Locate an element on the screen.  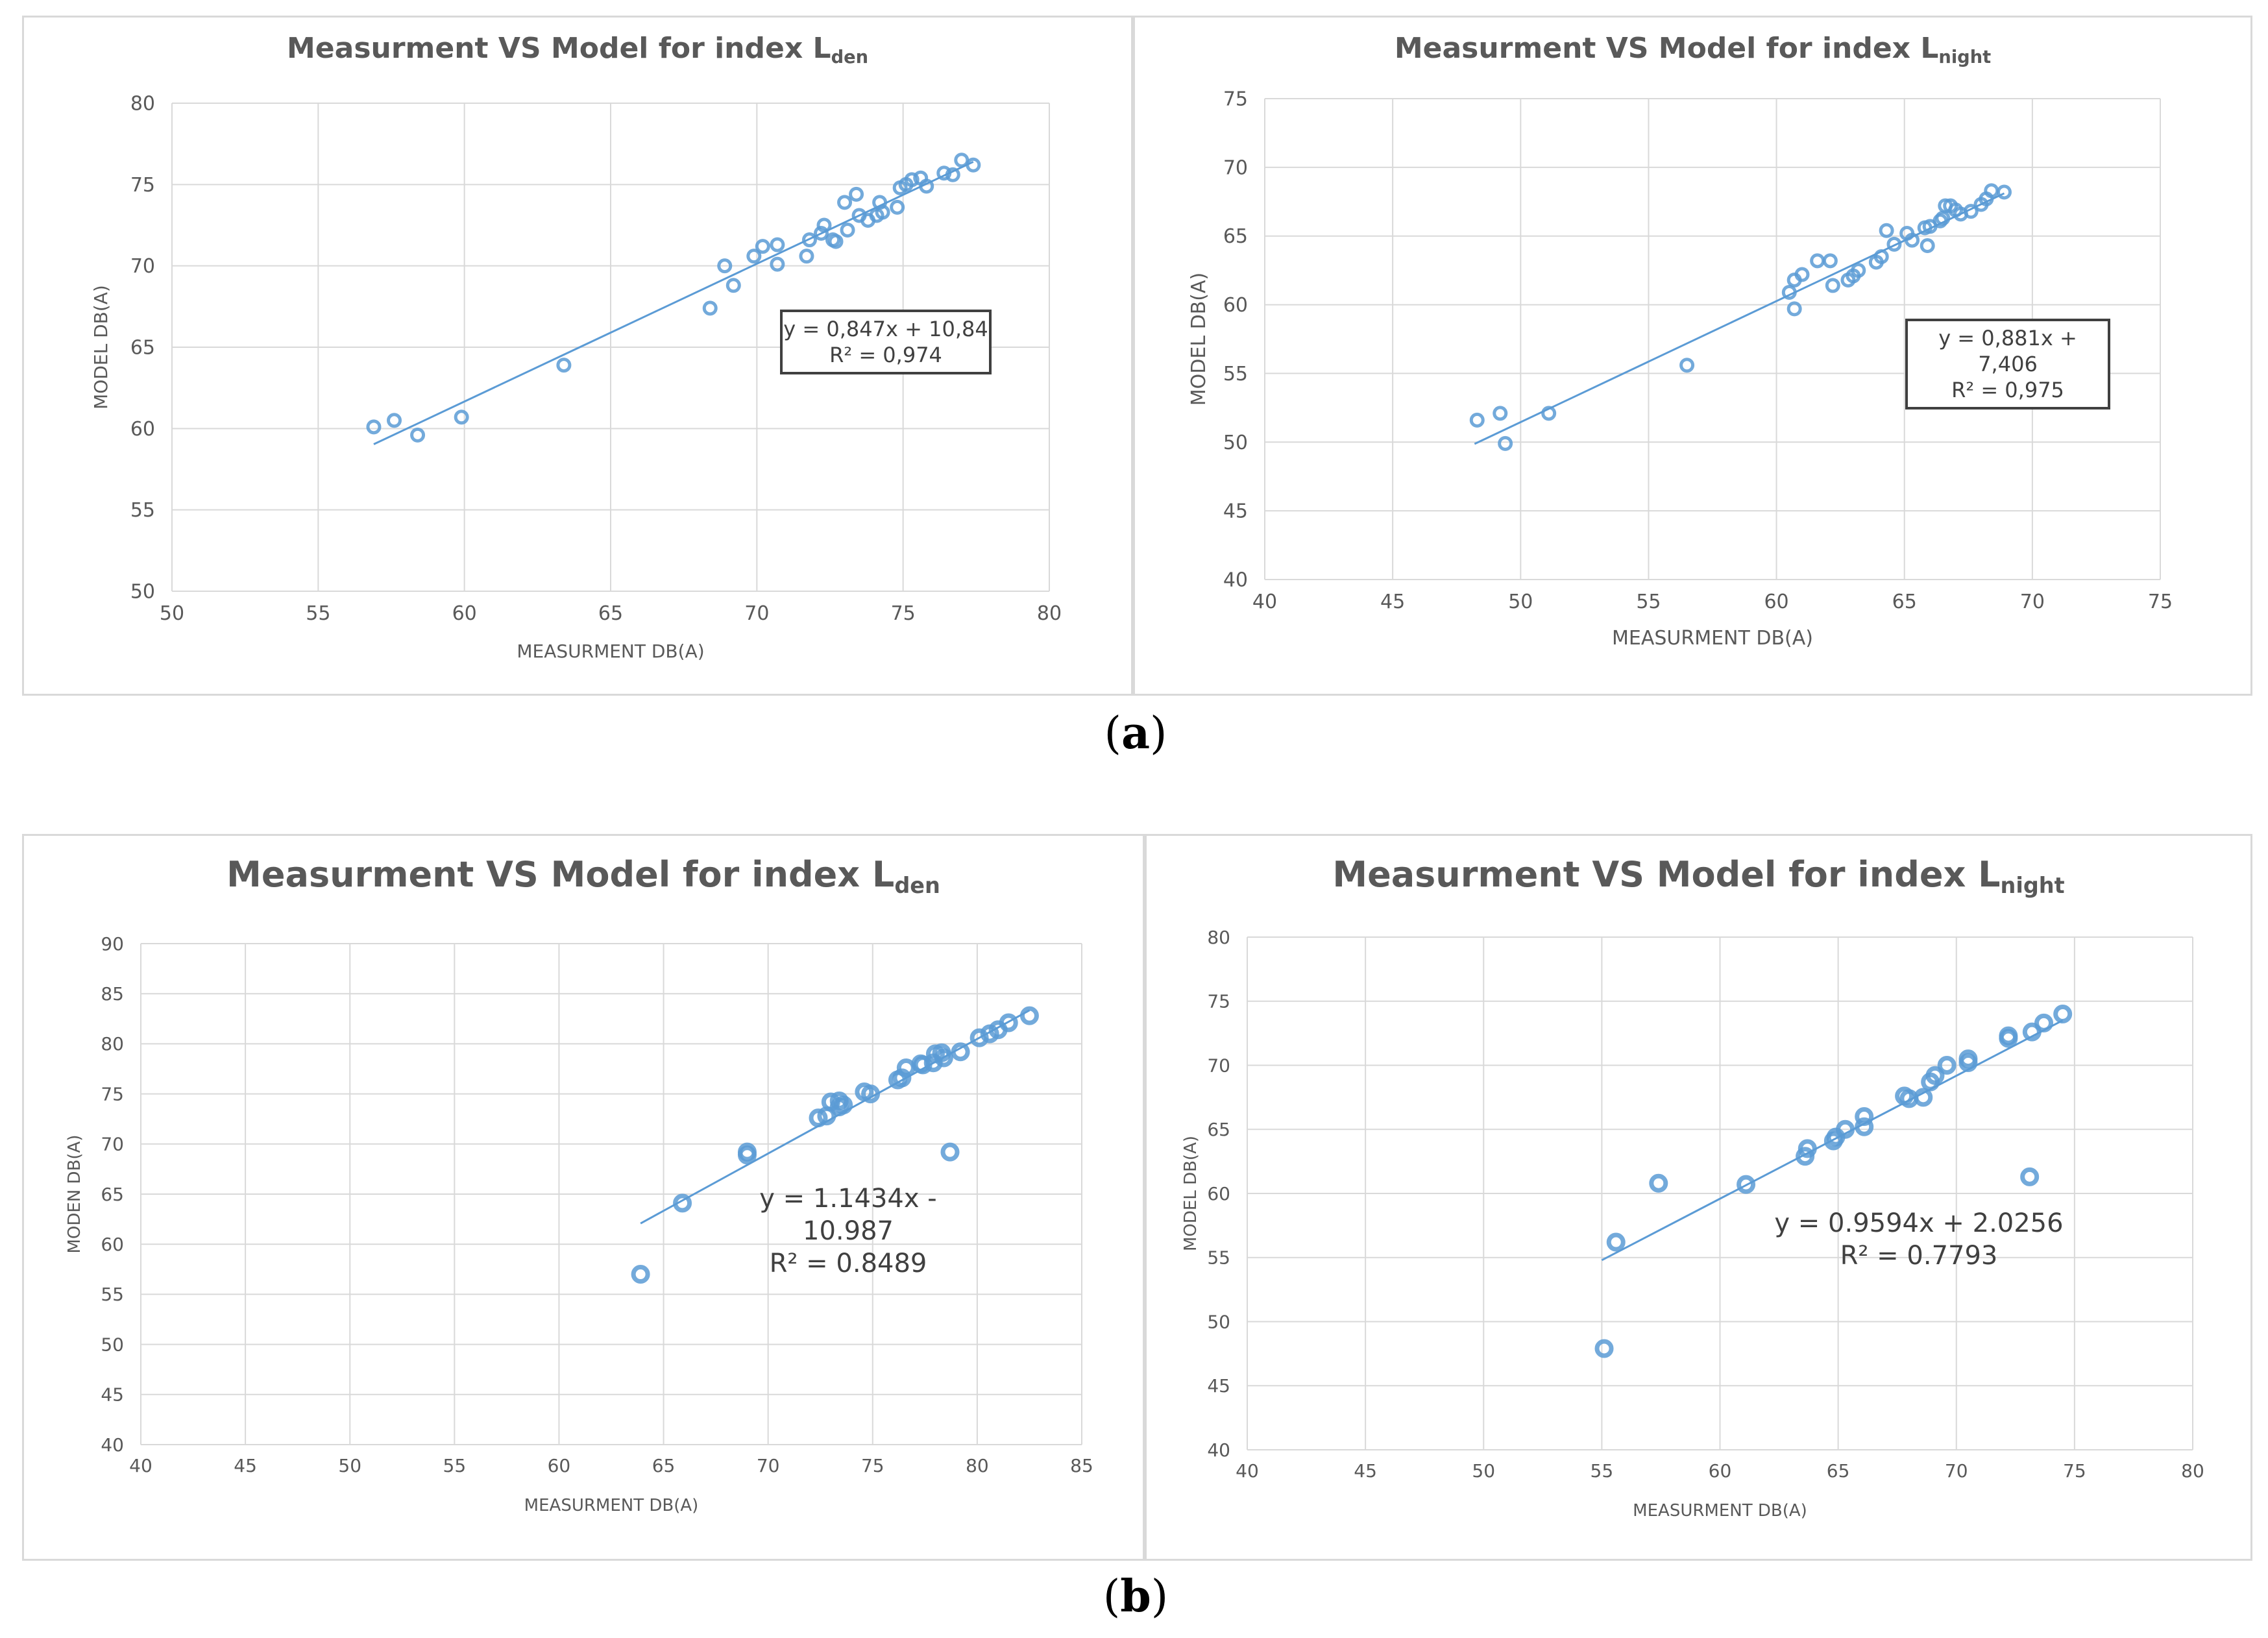
y-tick-label: 50 is located at coordinates (1218, 1321).